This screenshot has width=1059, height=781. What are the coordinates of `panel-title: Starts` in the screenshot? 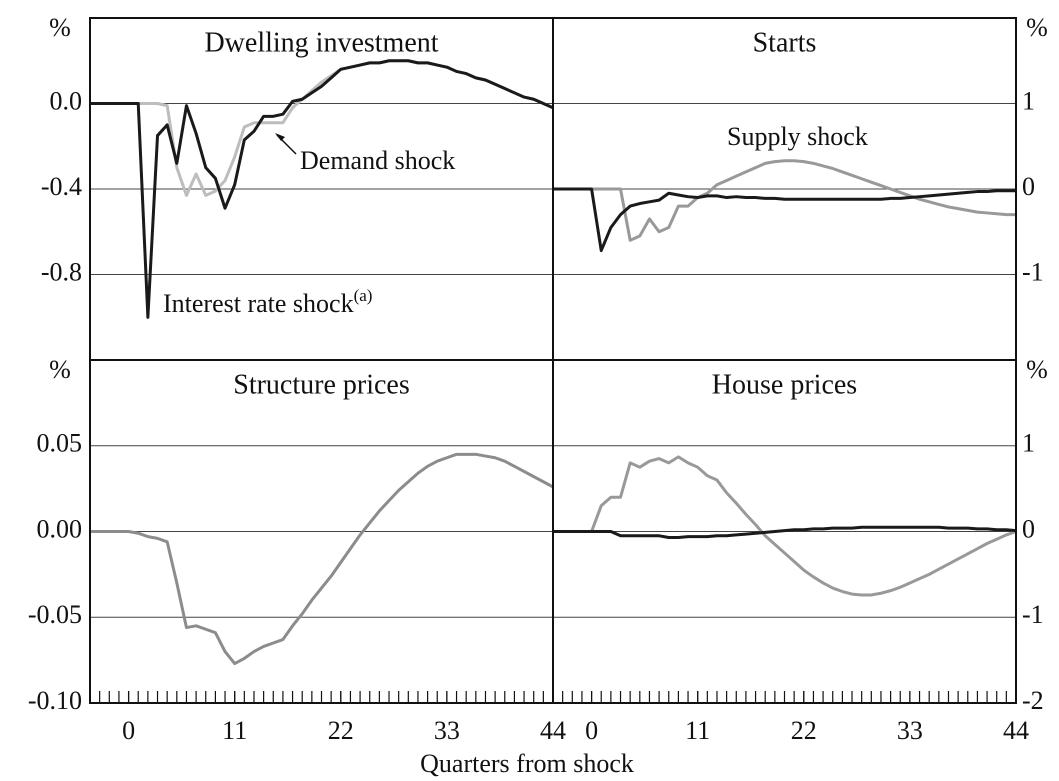 It's located at (785, 42).